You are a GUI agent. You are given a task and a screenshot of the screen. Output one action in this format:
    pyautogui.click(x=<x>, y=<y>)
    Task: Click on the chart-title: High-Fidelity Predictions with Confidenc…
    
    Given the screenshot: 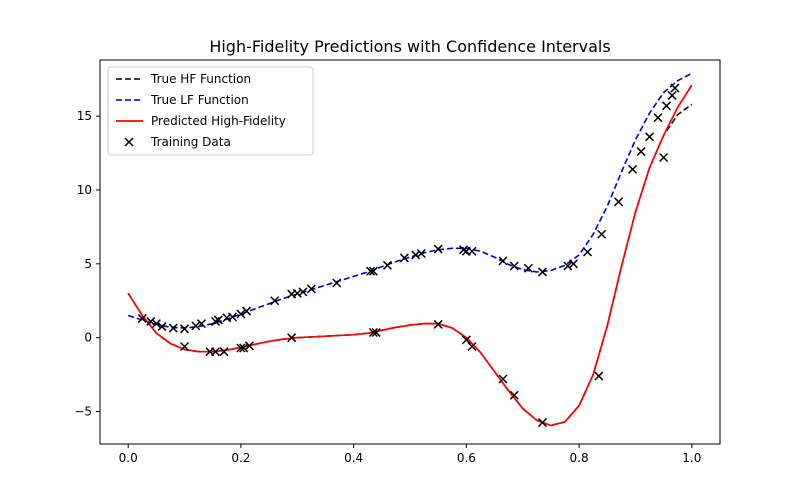 What is the action you would take?
    pyautogui.click(x=409, y=46)
    